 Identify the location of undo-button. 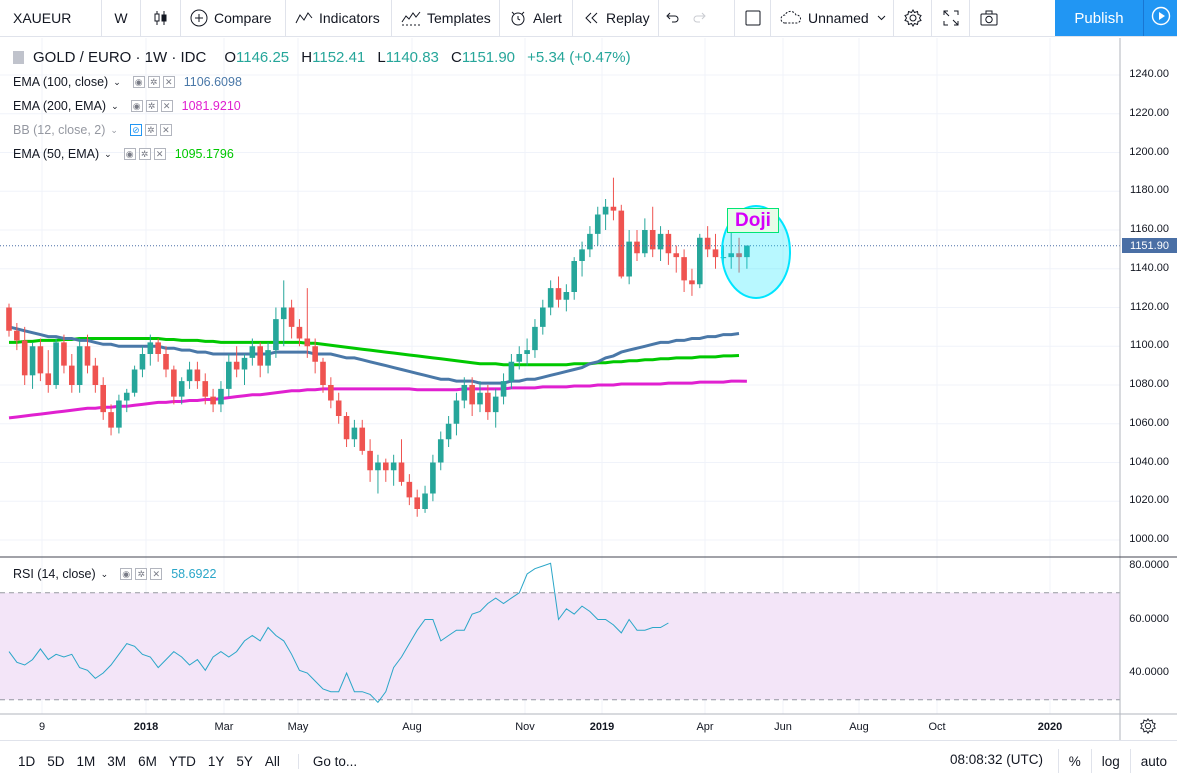
(673, 18).